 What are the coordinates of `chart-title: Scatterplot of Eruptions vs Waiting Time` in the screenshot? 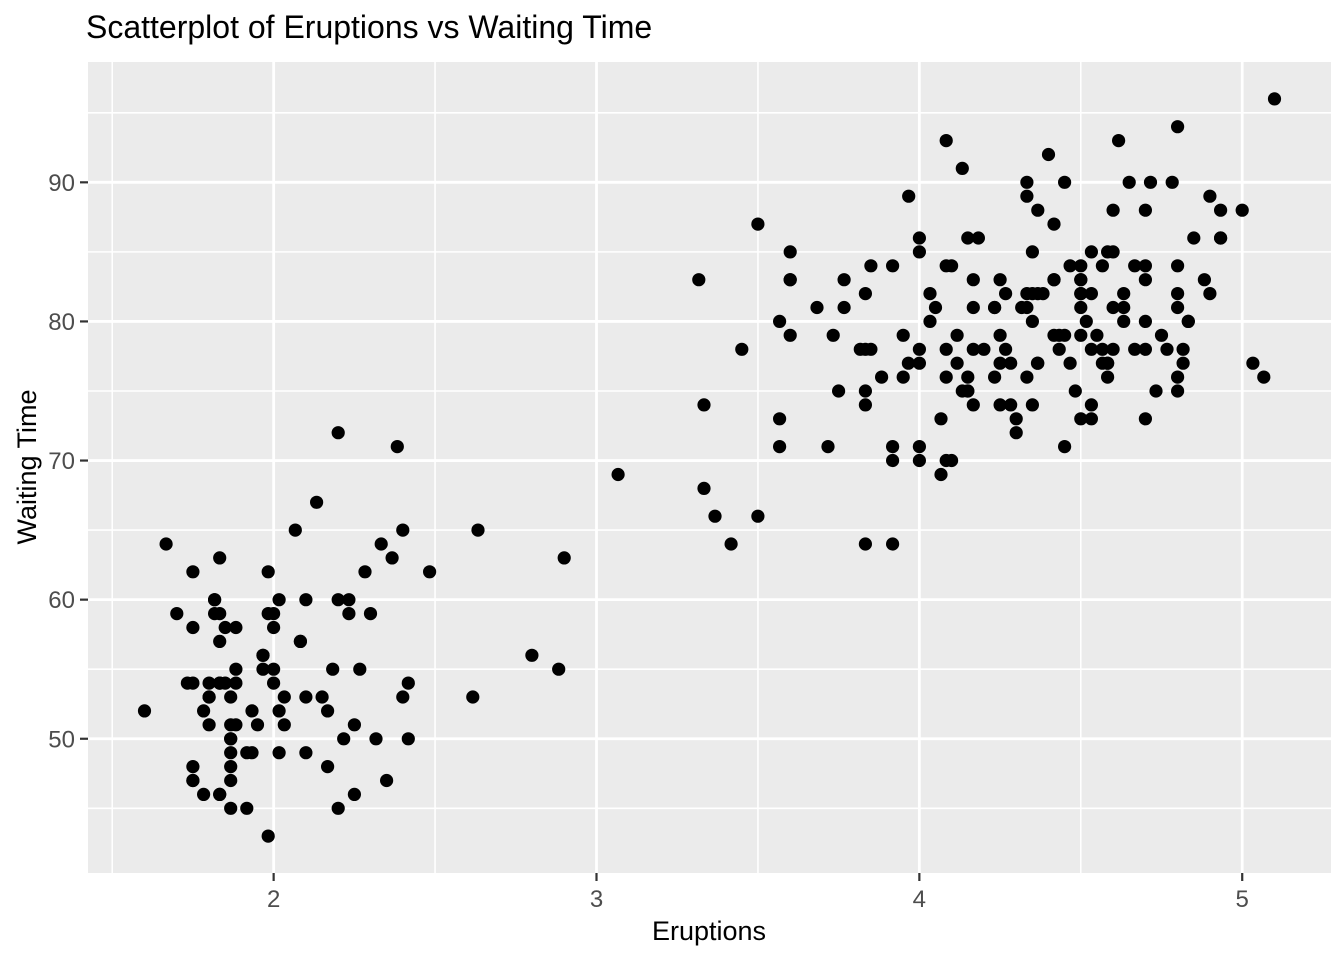 It's located at (369, 27).